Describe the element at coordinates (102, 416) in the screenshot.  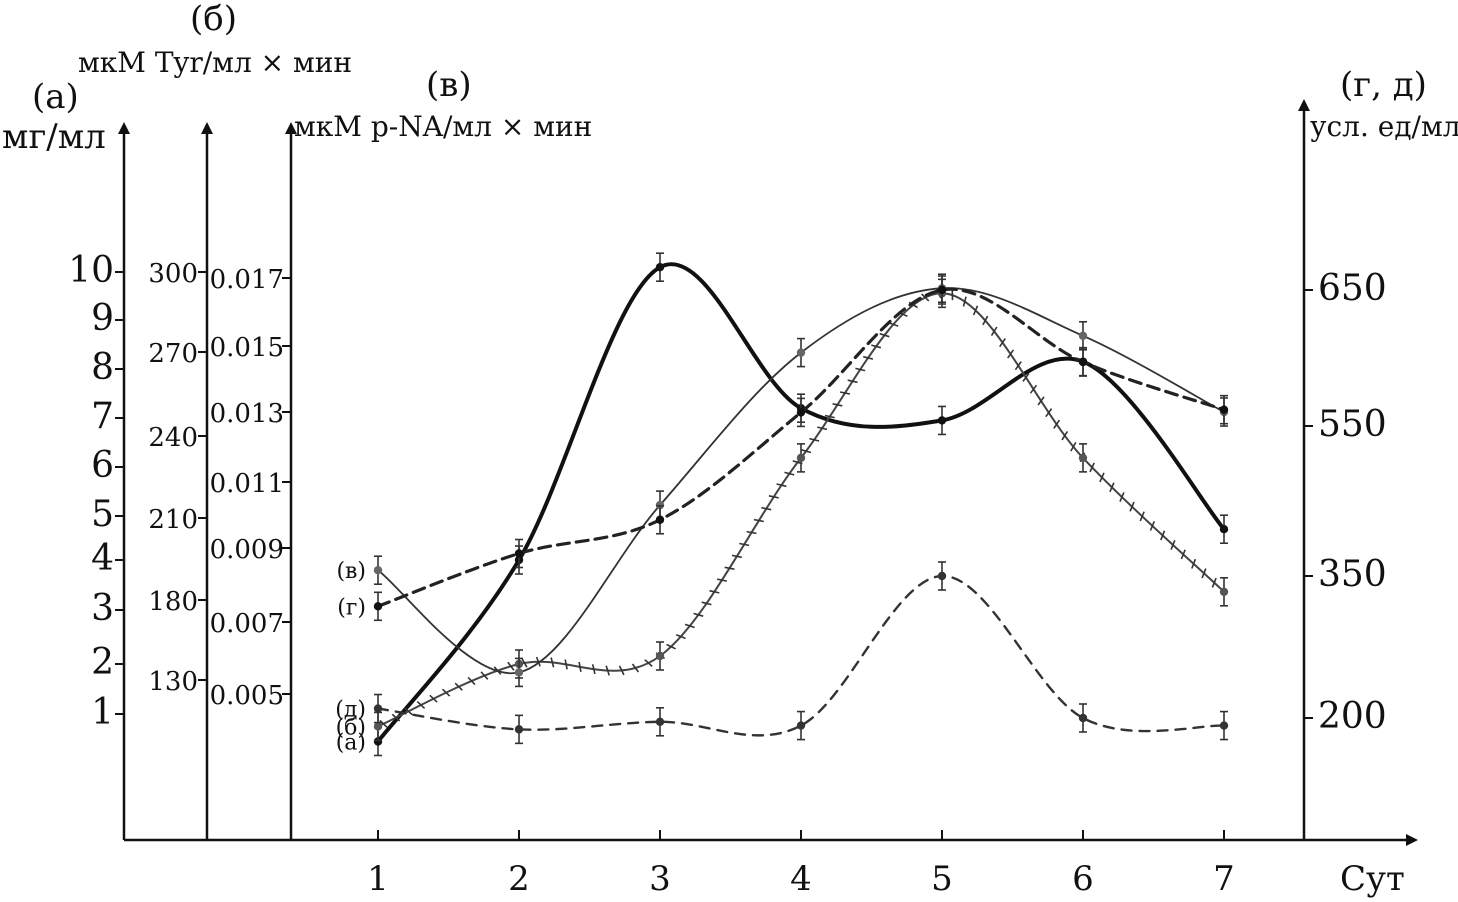
I see `y-tick-label-a: 7` at that location.